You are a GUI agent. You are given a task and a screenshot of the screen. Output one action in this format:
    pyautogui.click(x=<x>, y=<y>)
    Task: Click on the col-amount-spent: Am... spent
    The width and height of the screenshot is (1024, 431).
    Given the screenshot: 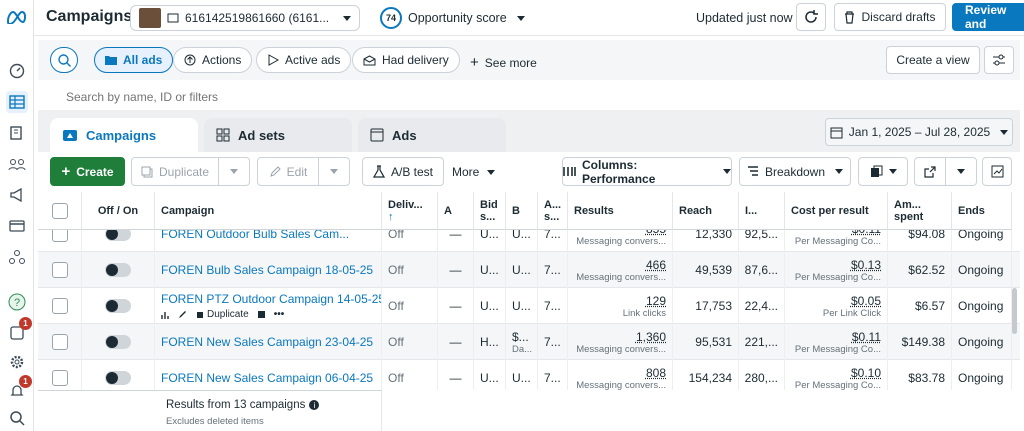 What is the action you would take?
    pyautogui.click(x=920, y=211)
    